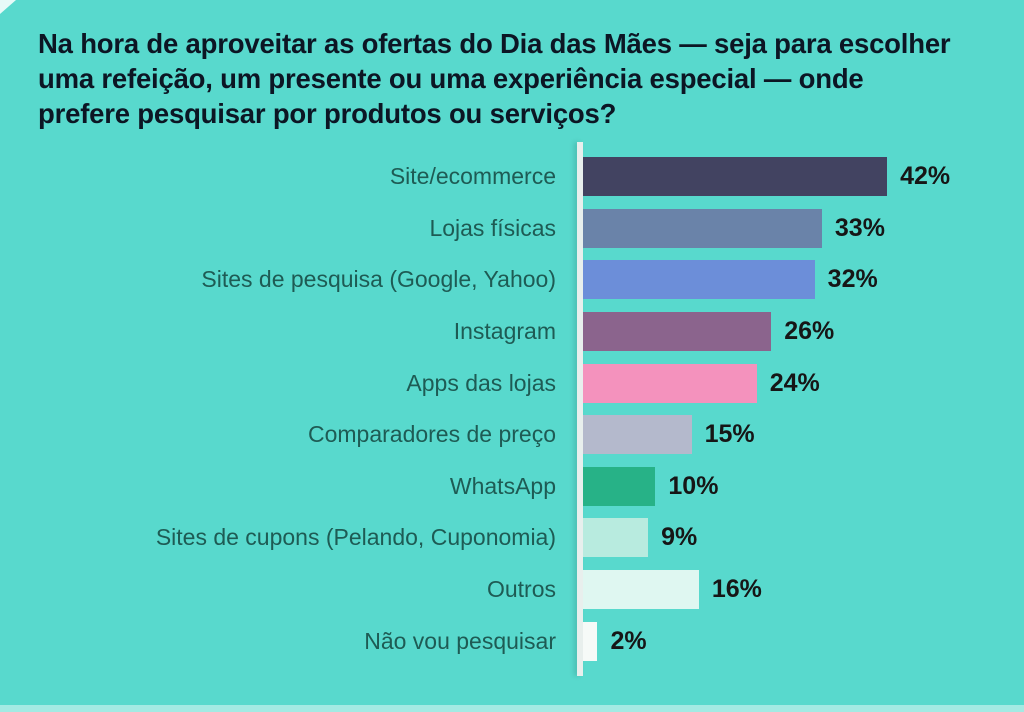 This screenshot has height=712, width=1024. Describe the element at coordinates (512, 708) in the screenshot. I see `bottom-edge-strip` at that location.